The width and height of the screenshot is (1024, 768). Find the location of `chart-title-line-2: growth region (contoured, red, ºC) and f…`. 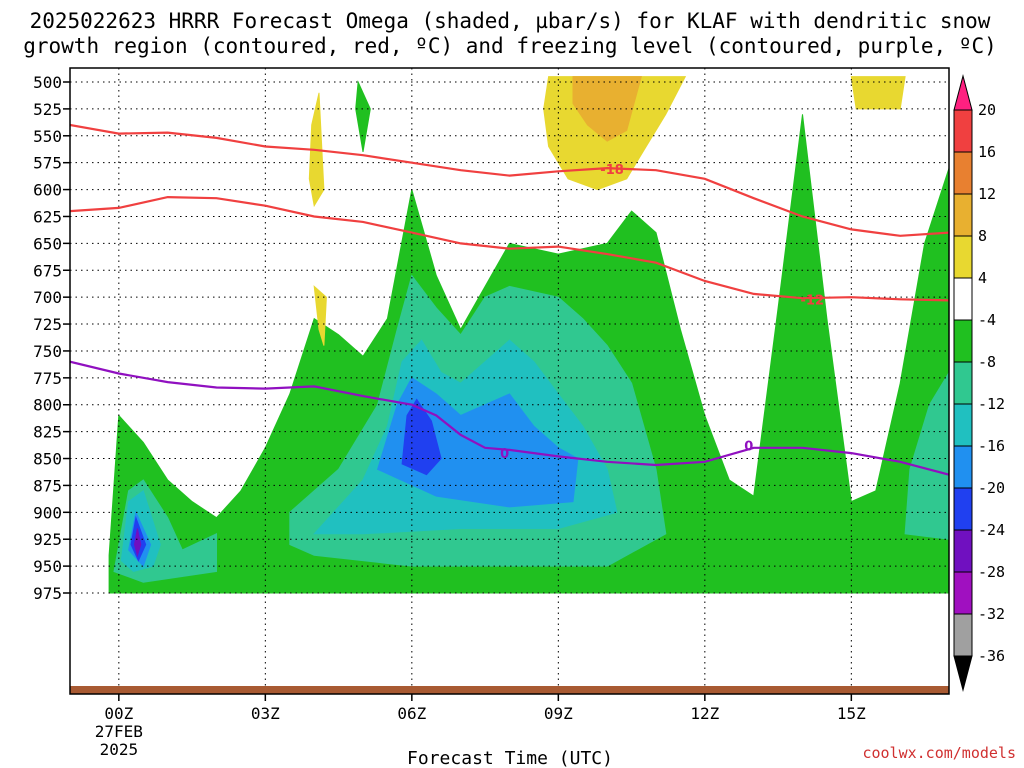

chart-title-line-2: growth region (contoured, red, ºC) and f… is located at coordinates (510, 46).